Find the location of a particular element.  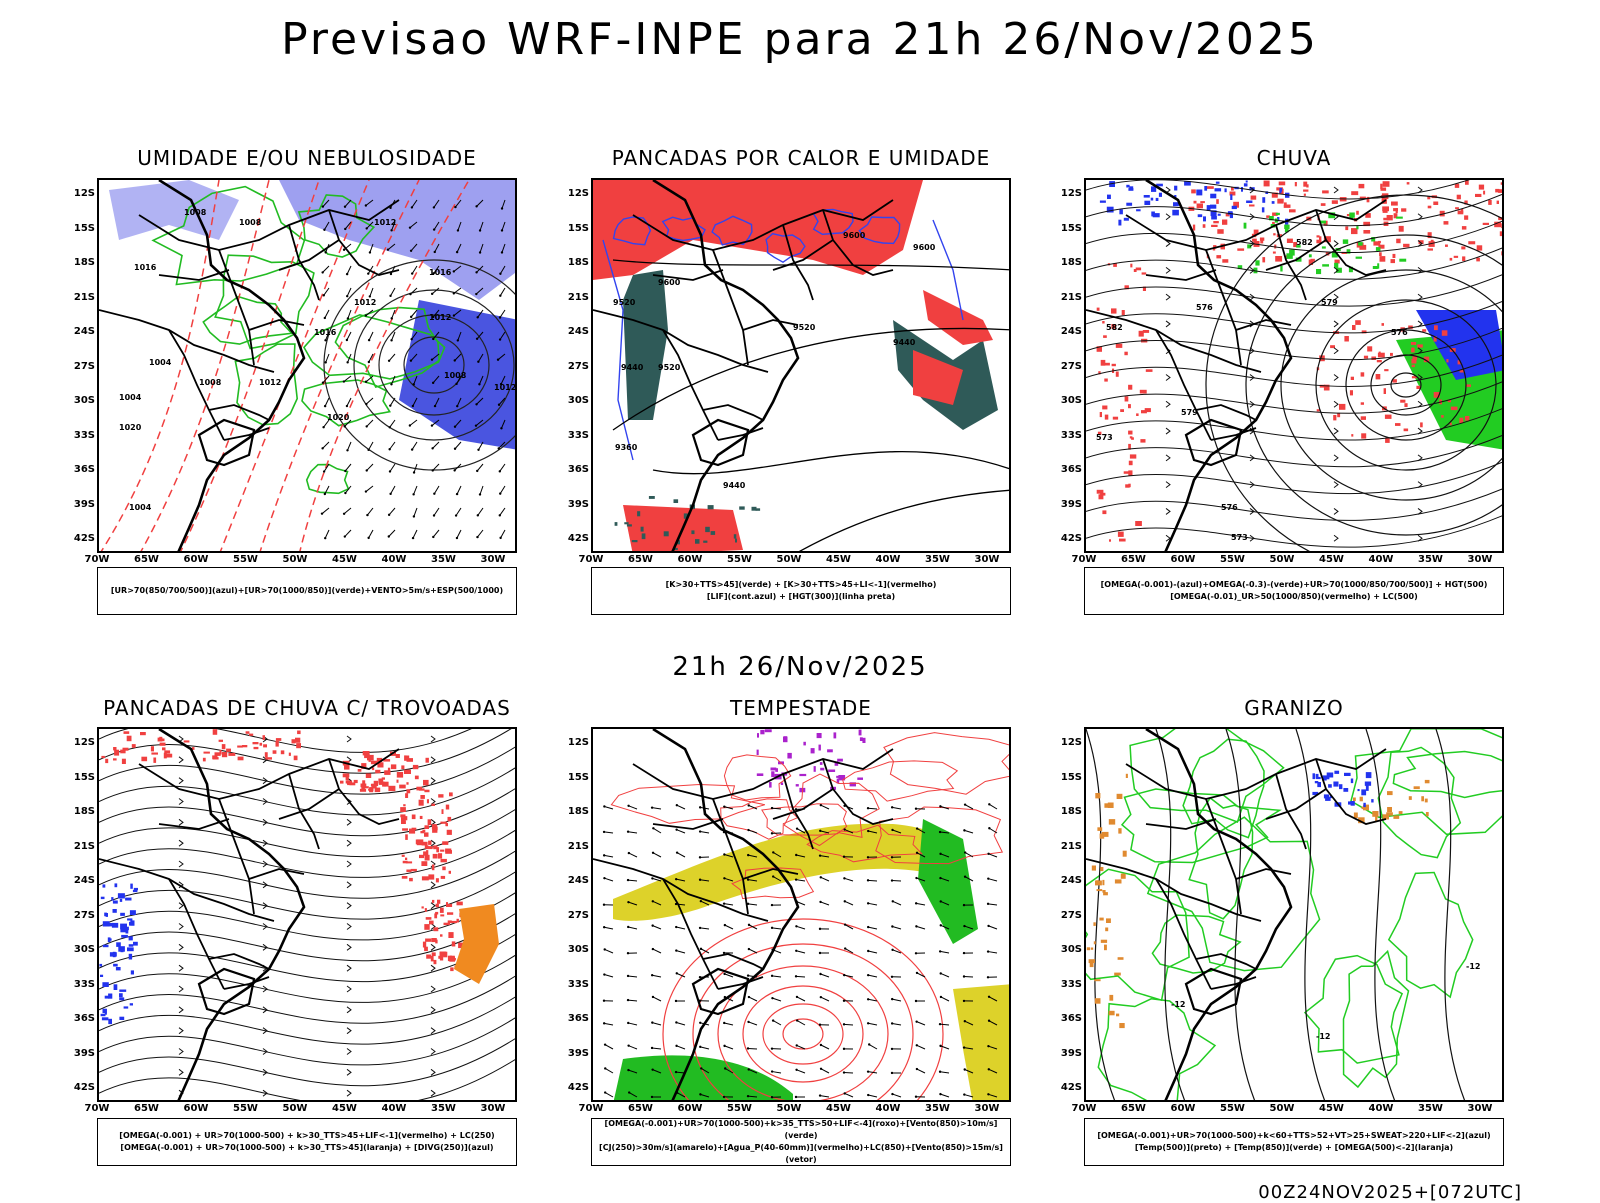

panel-title: CHUVA is located at coordinates (1294, 158).